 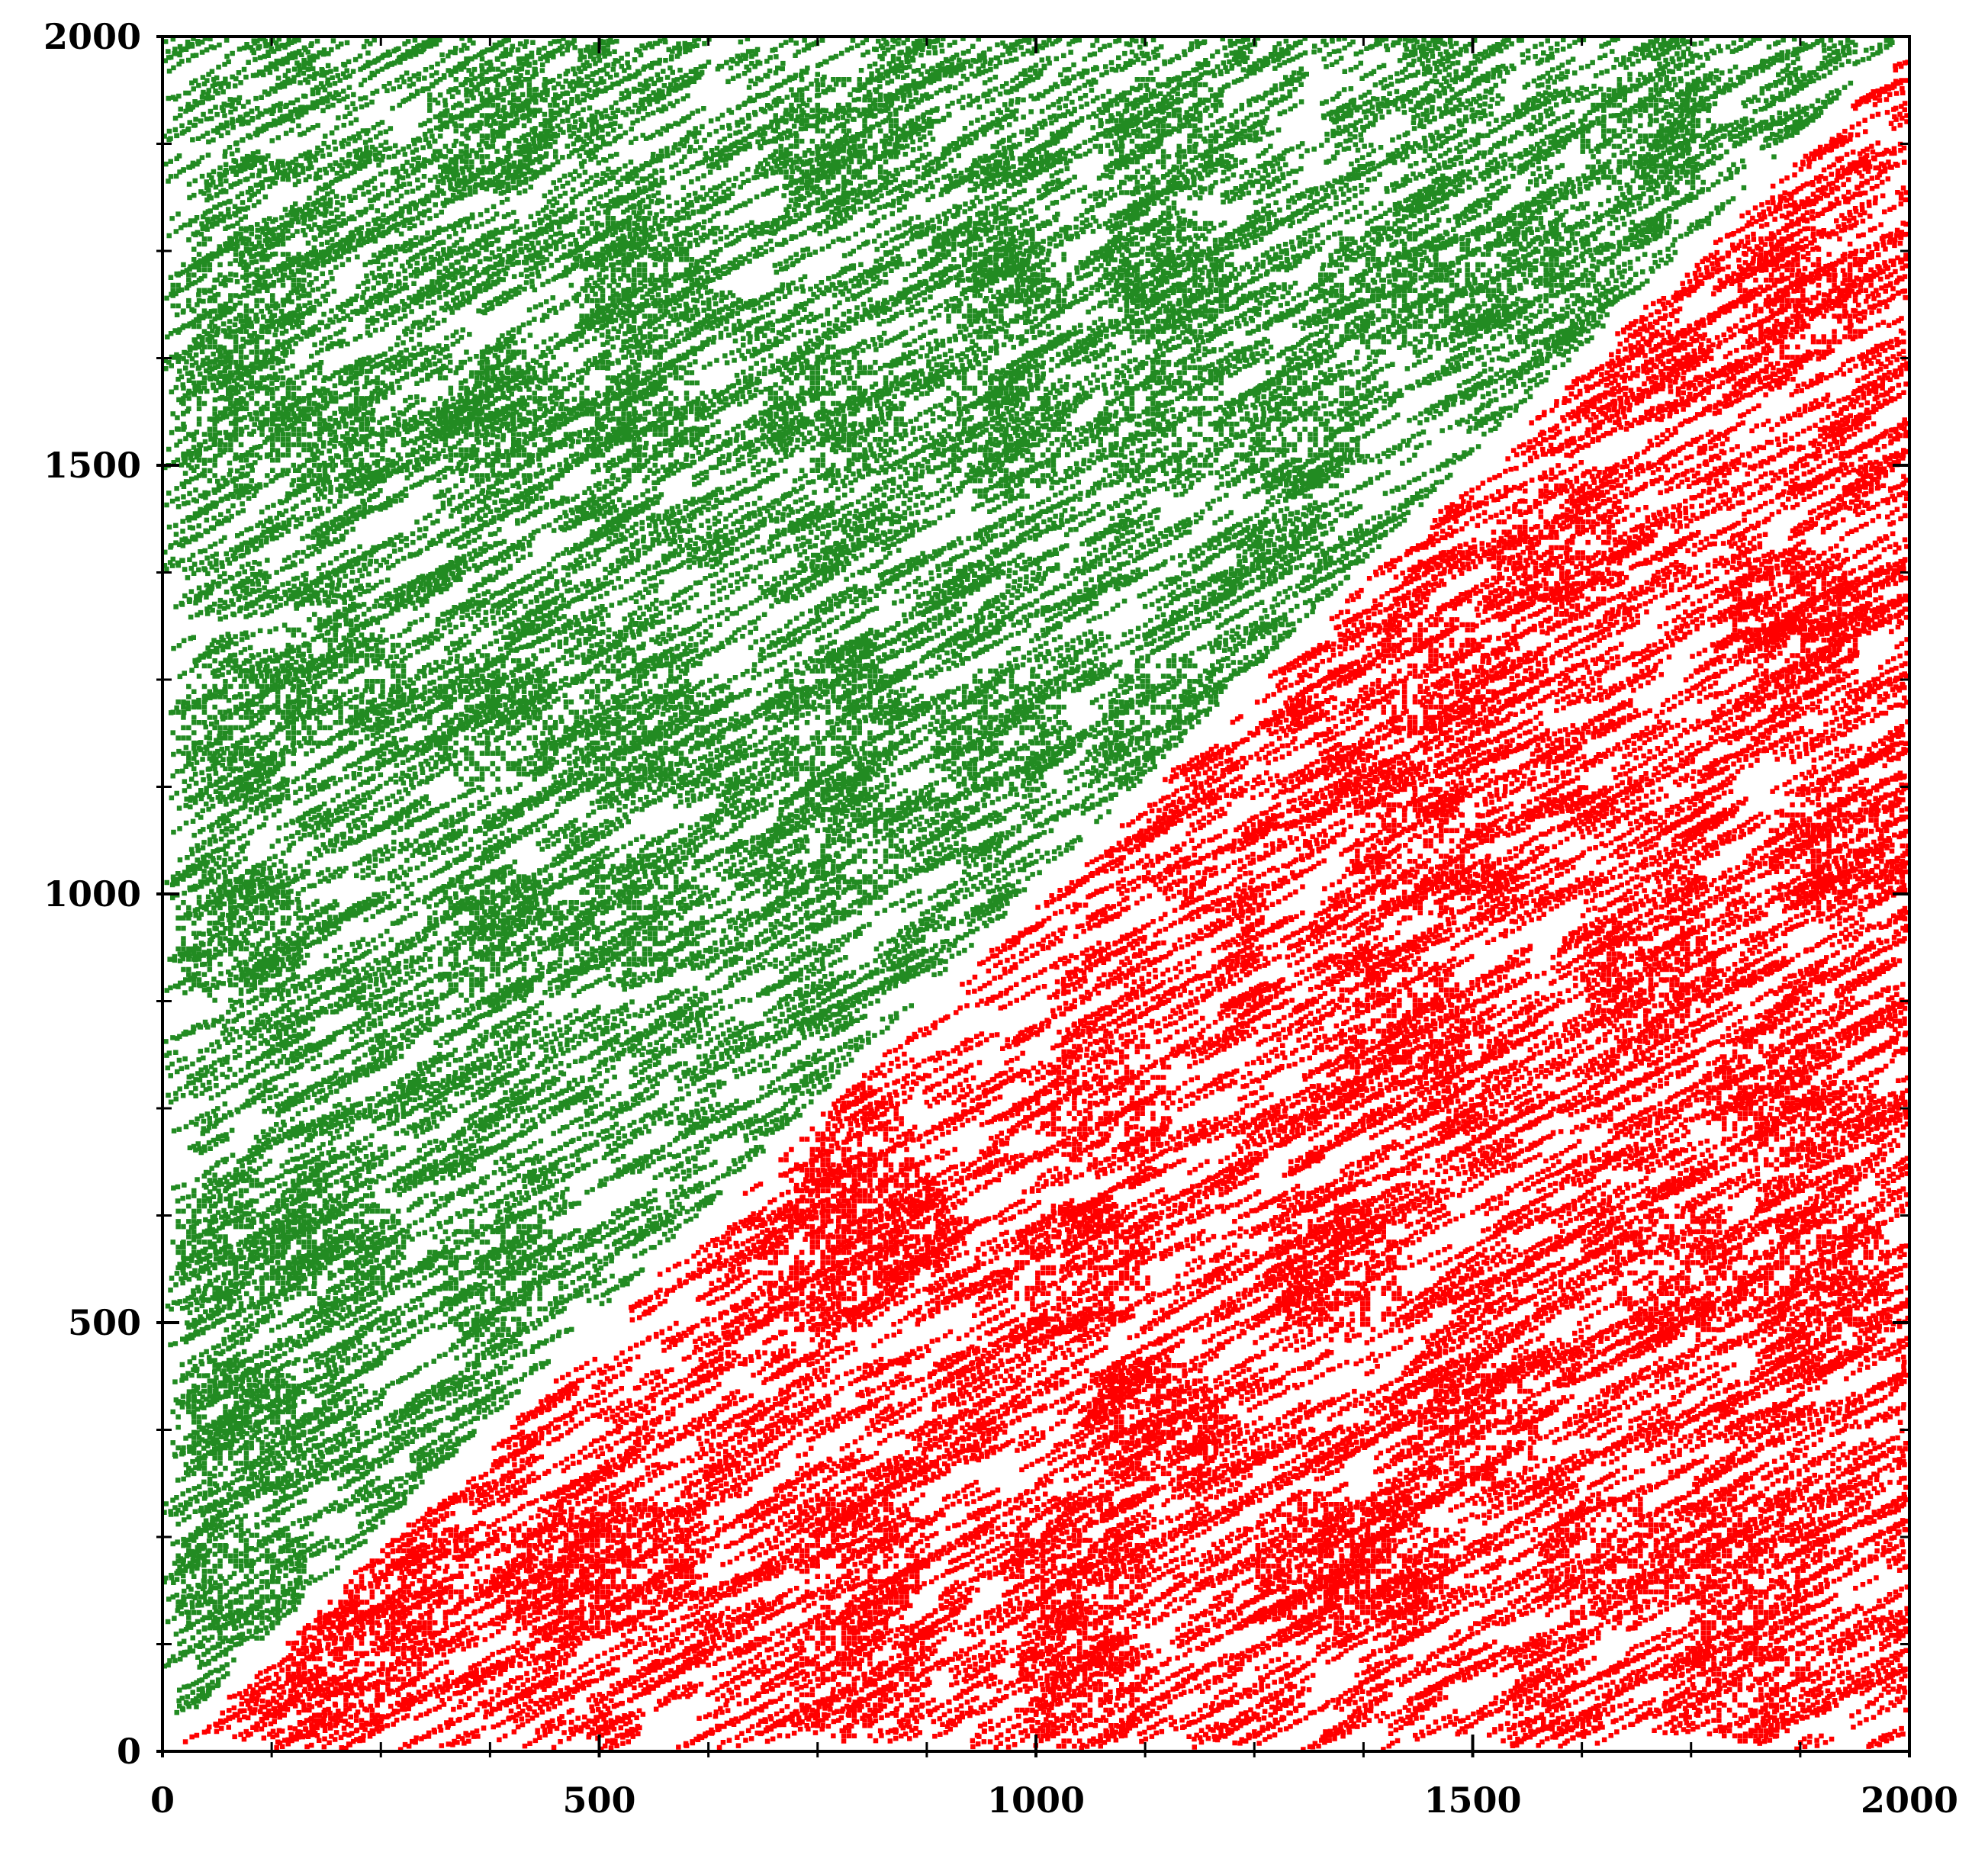 I want to click on x-tick-label: 0, so click(x=163, y=1800).